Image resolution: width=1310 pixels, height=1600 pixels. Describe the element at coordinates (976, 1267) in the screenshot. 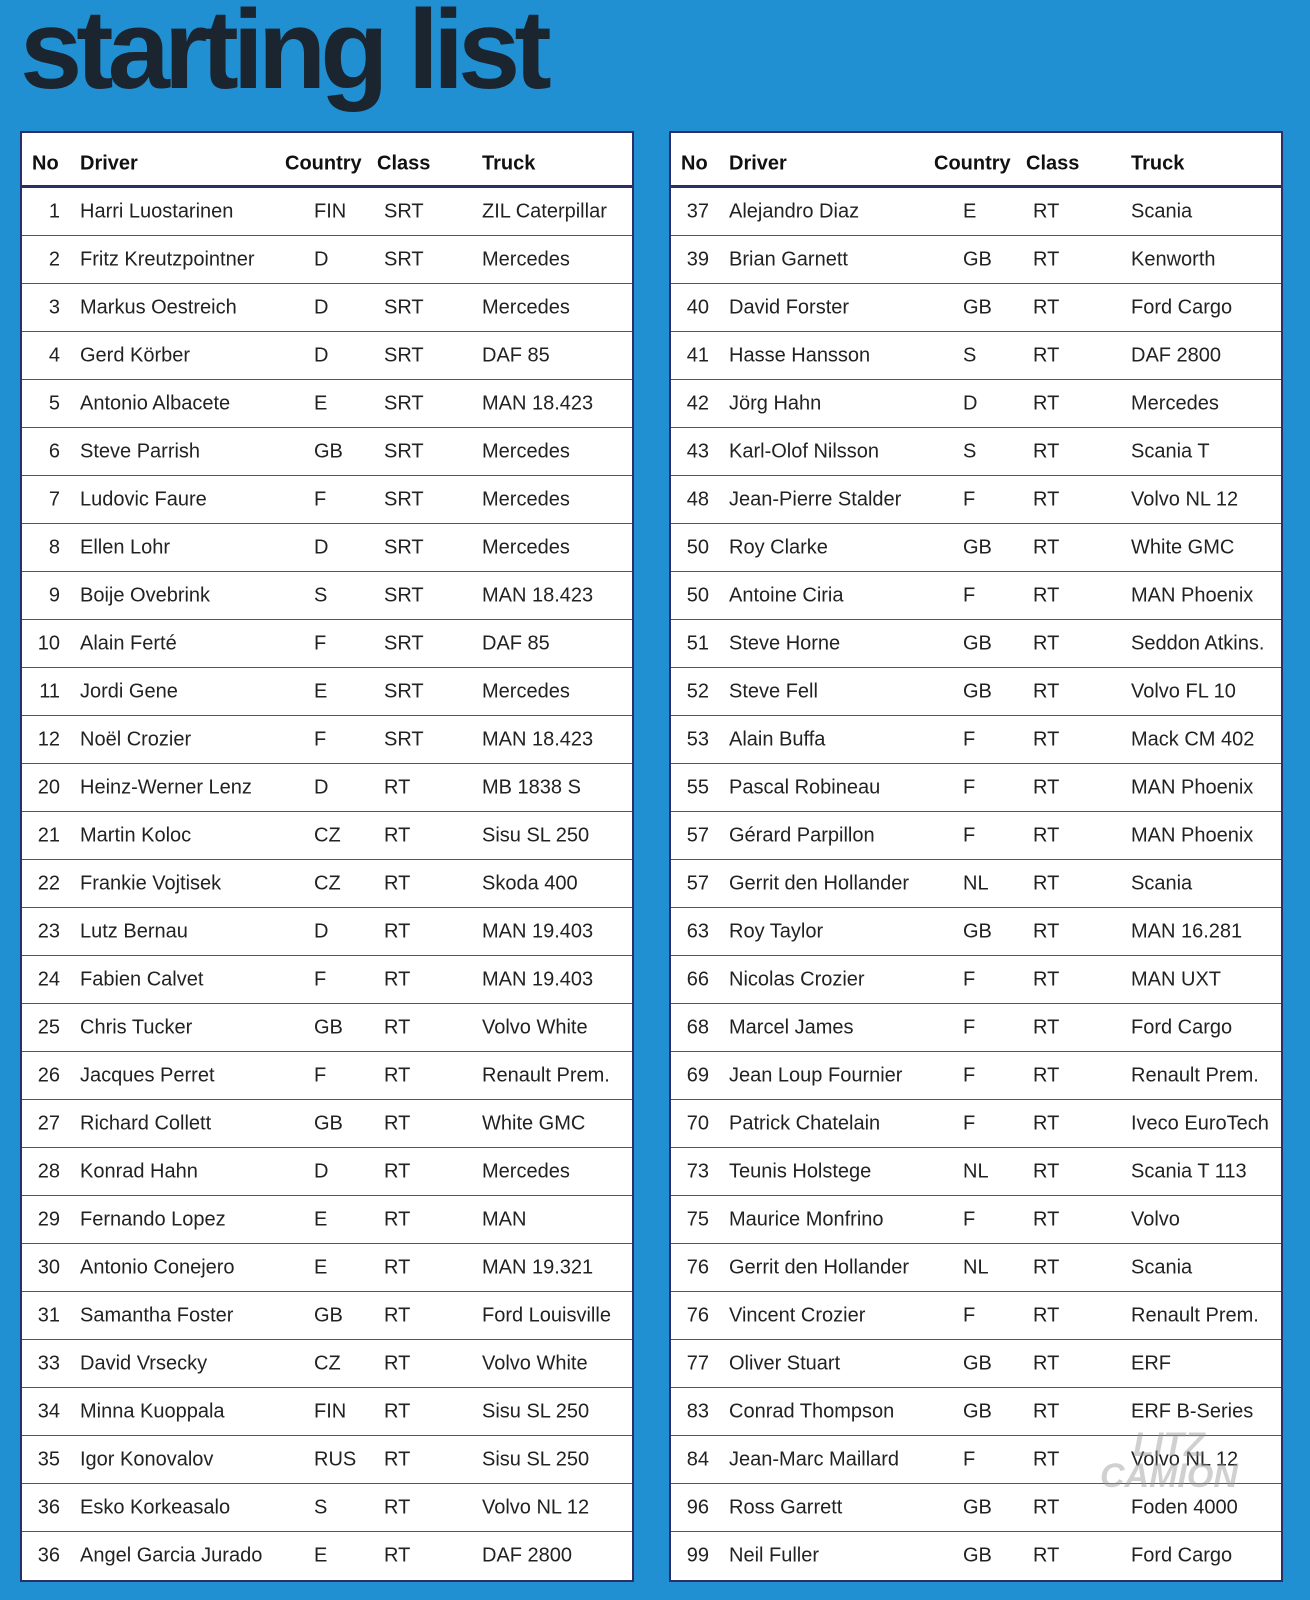

I see `cell-country: NL` at that location.